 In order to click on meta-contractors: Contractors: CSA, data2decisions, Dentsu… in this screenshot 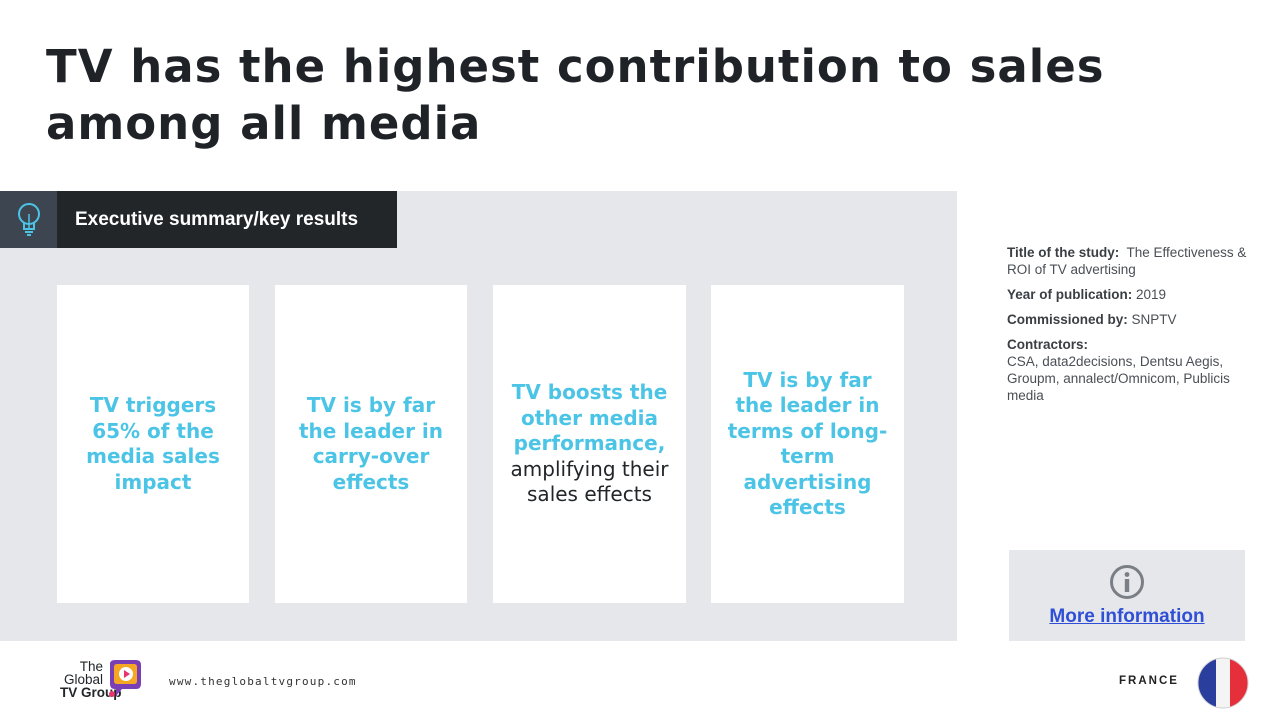, I will do `click(1127, 370)`.